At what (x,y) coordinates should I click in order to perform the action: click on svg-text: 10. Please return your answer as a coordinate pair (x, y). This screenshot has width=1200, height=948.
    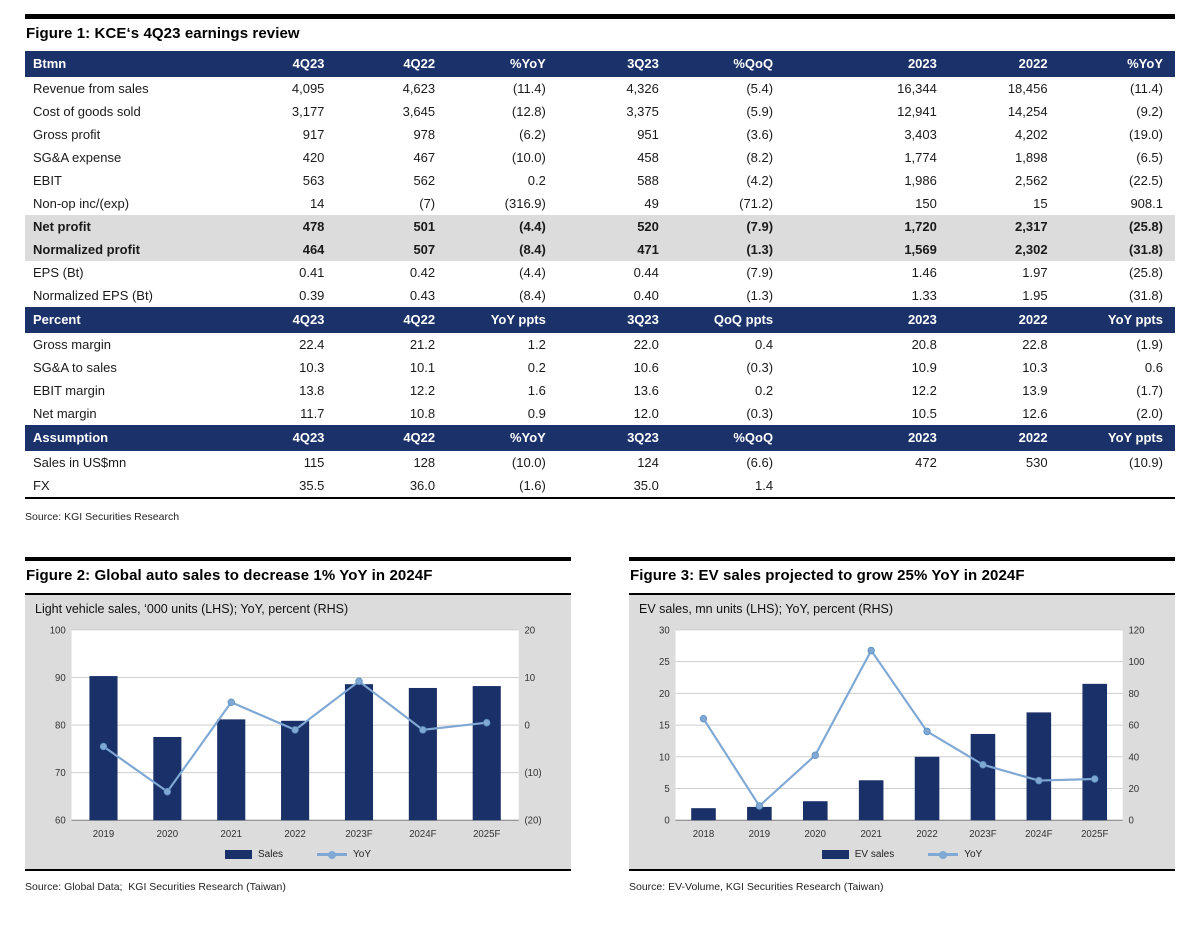
    Looking at the image, I should click on (529, 678).